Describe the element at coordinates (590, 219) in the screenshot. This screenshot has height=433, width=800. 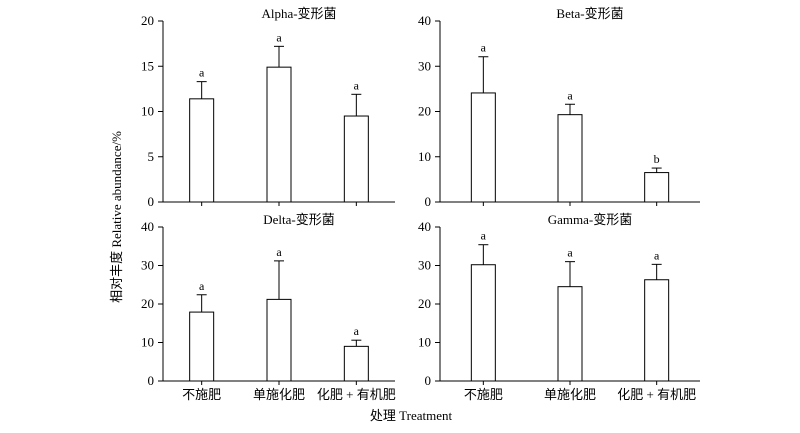
I see `panel-title: Gamma-变形菌` at that location.